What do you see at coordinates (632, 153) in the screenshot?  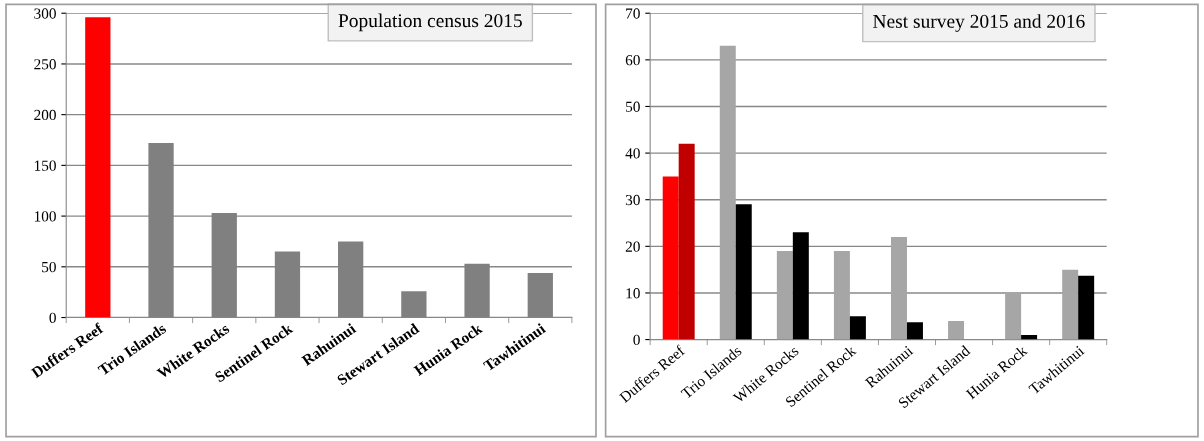 I see `y-tick-label: 40` at bounding box center [632, 153].